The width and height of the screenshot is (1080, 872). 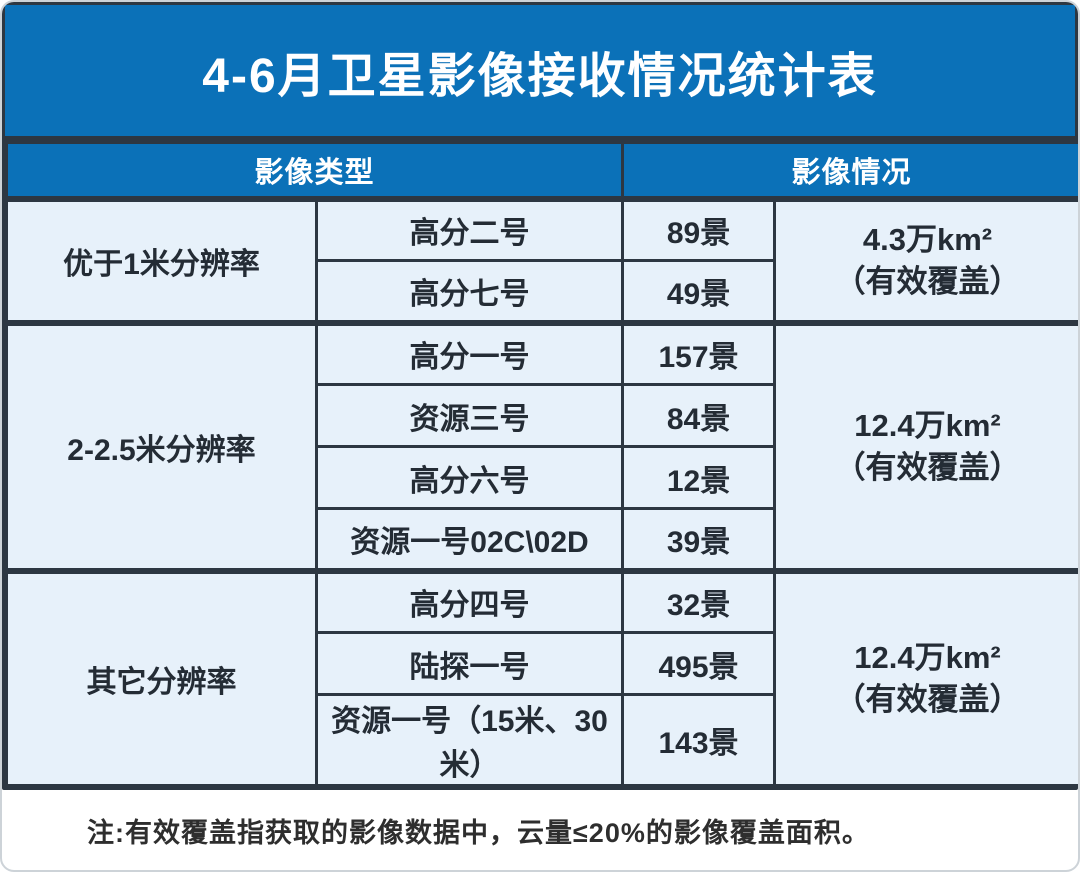 What do you see at coordinates (469, 600) in the screenshot?
I see `satellite-name-cell: 高分四号` at bounding box center [469, 600].